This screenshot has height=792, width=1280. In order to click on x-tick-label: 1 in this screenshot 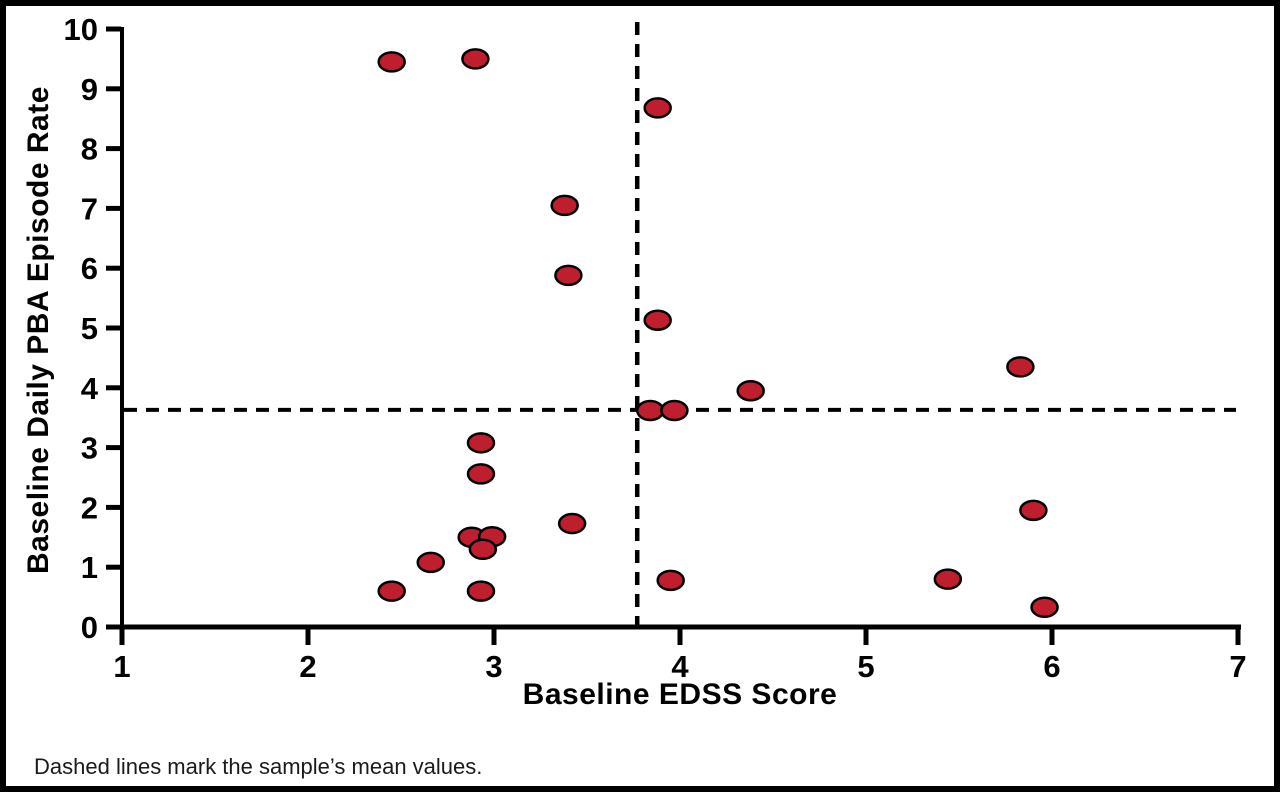, I will do `click(121, 666)`.